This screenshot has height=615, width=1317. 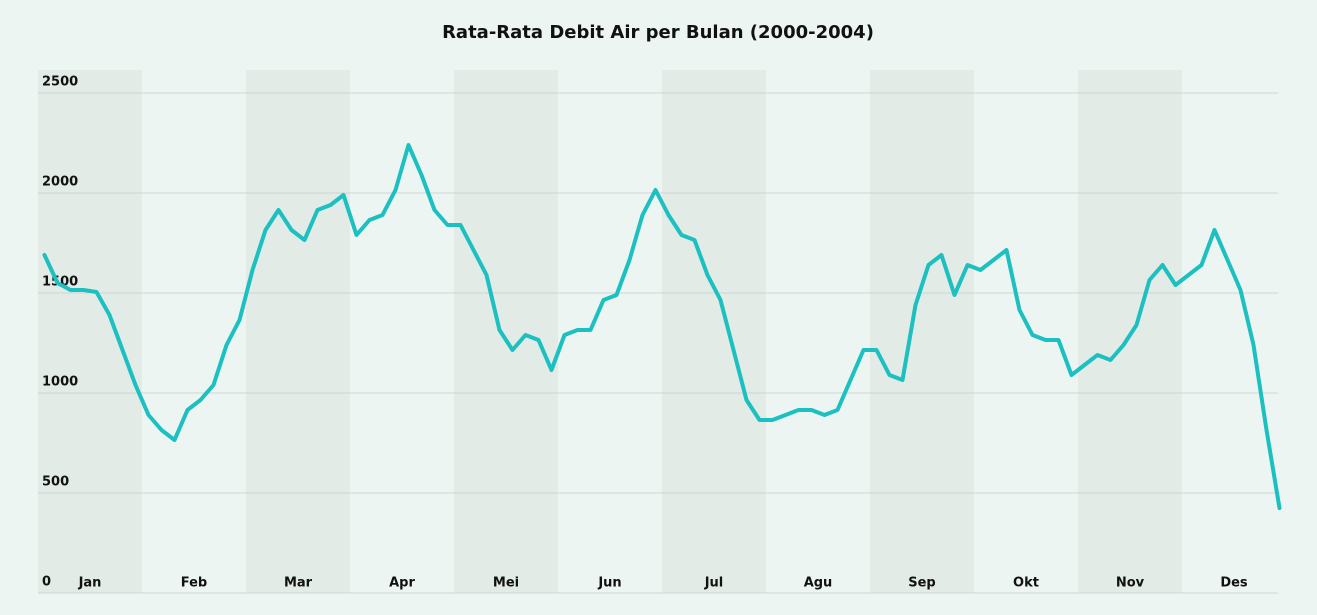 What do you see at coordinates (1234, 583) in the screenshot?
I see `x-tick-label: Des` at bounding box center [1234, 583].